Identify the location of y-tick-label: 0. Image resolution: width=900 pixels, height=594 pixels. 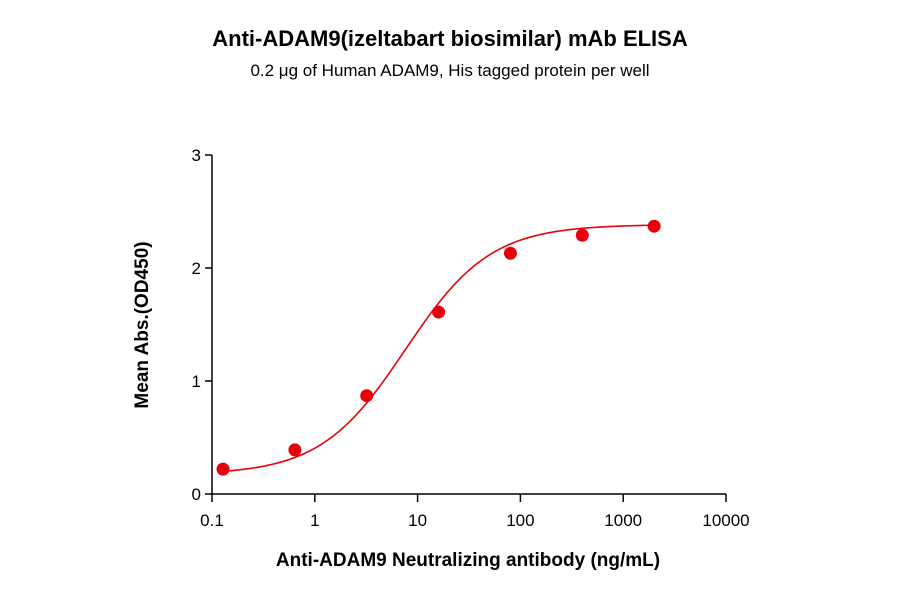
(196, 494).